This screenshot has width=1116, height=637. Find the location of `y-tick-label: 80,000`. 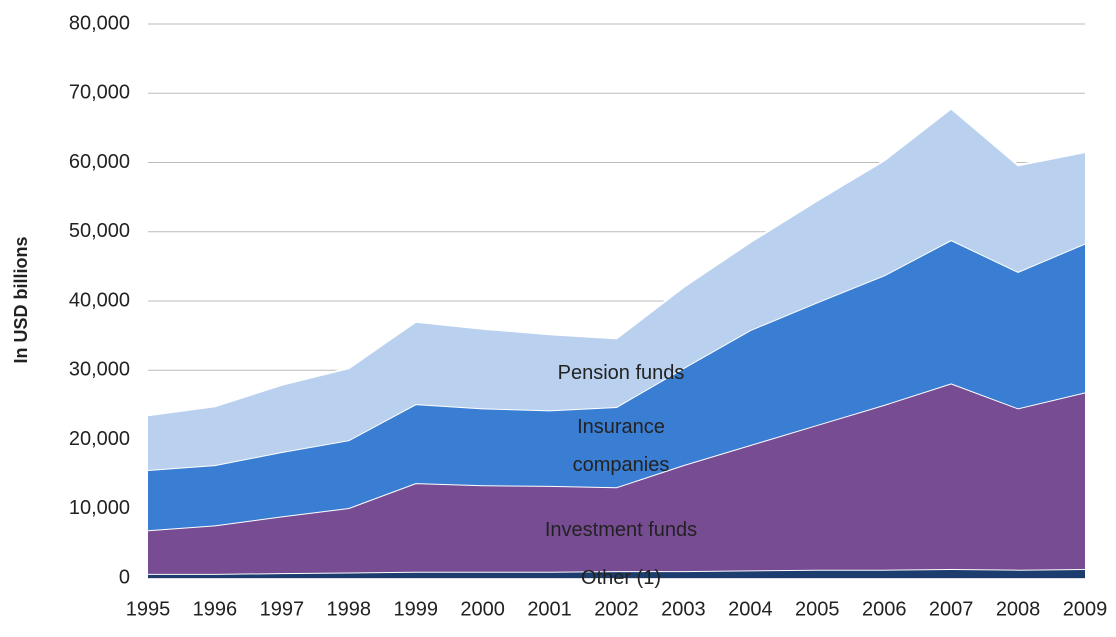

y-tick-label: 80,000 is located at coordinates (99, 23).